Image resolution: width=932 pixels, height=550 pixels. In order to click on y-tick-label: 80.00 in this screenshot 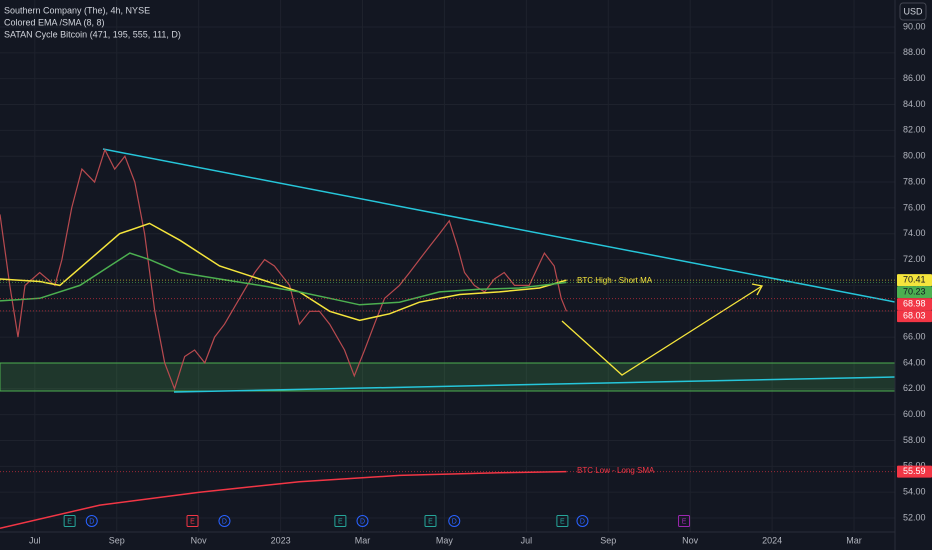, I will do `click(914, 156)`.